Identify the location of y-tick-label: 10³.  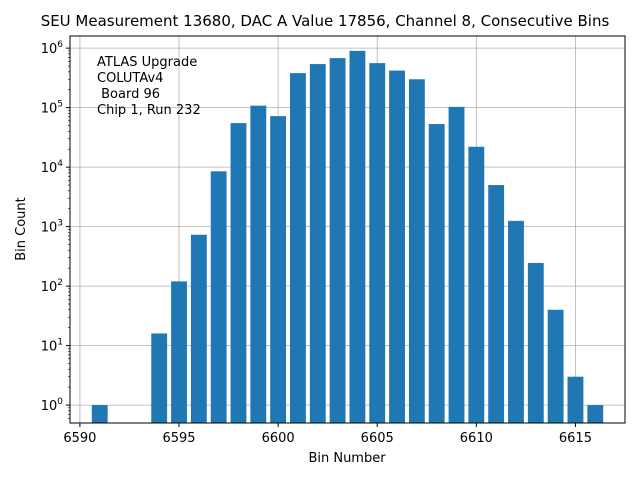
(52, 227).